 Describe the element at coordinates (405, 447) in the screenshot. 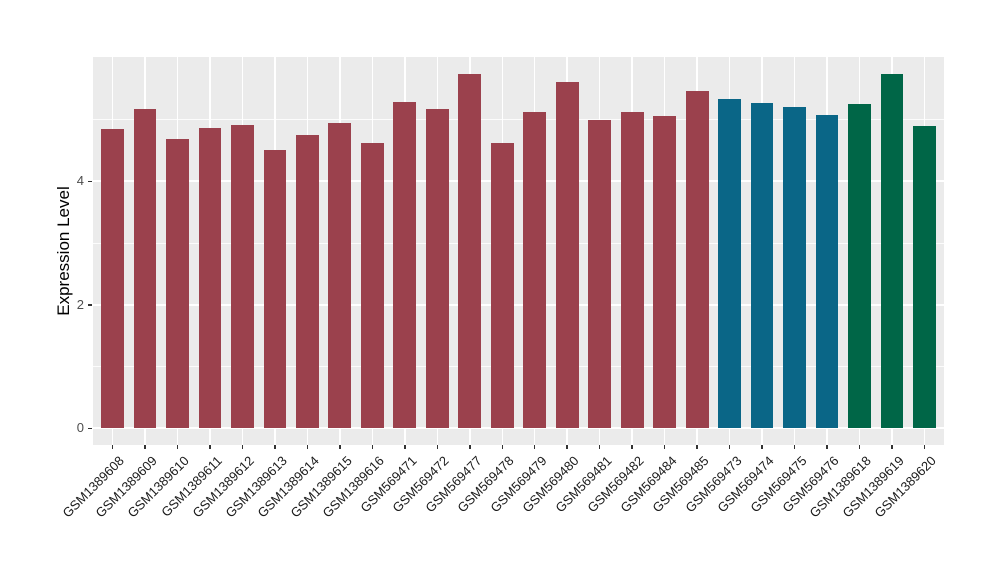

I see `x-tick-mark-GSM569471` at that location.